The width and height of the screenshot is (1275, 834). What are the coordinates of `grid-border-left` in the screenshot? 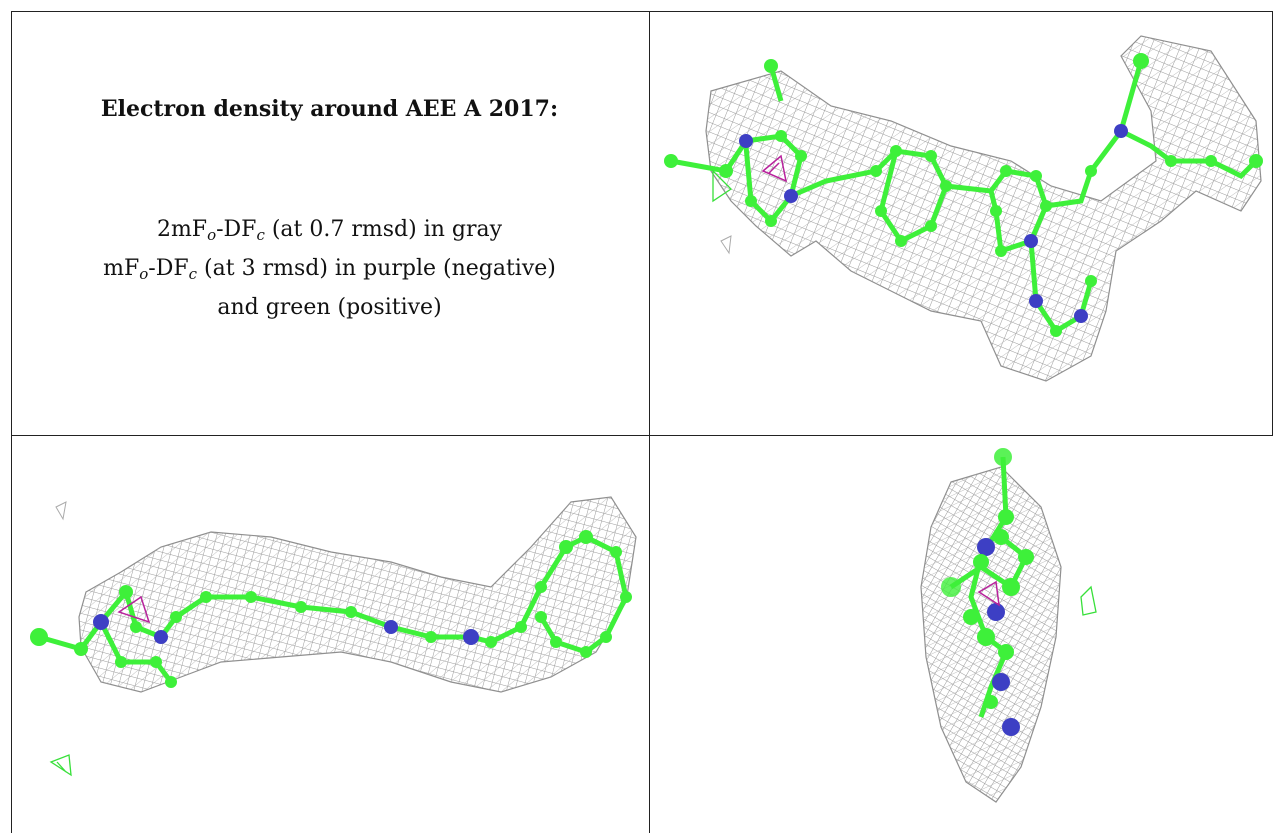 It's located at (11, 422).